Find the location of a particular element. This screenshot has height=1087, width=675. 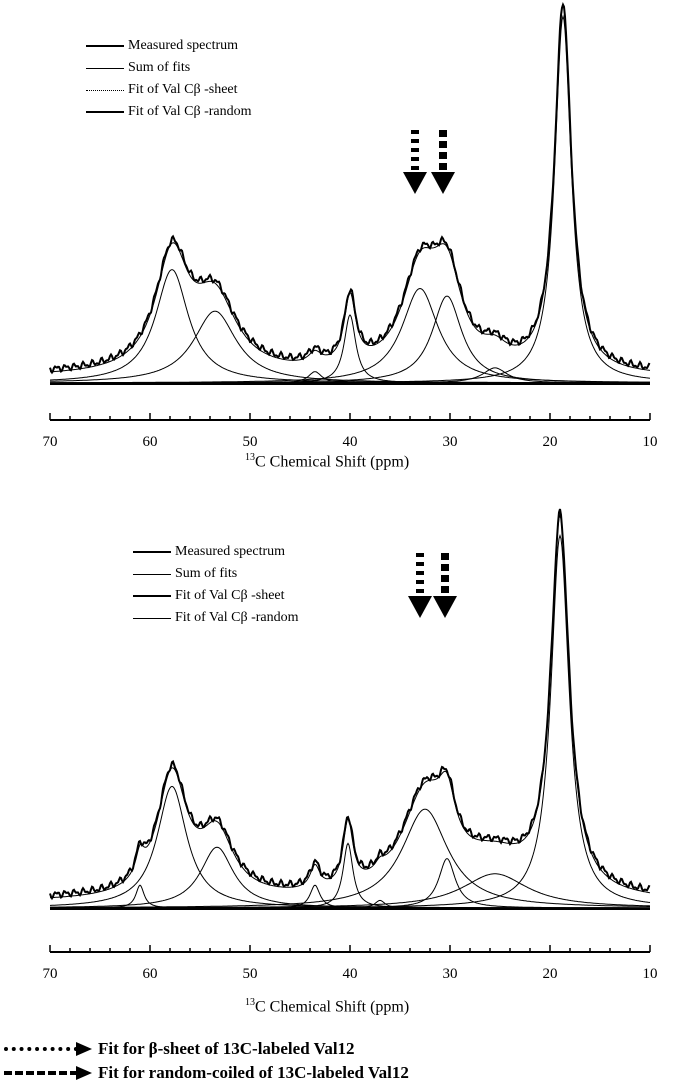

x-axis-label-top: 13C Chemical Shift (ppm) is located at coordinates (327, 461).